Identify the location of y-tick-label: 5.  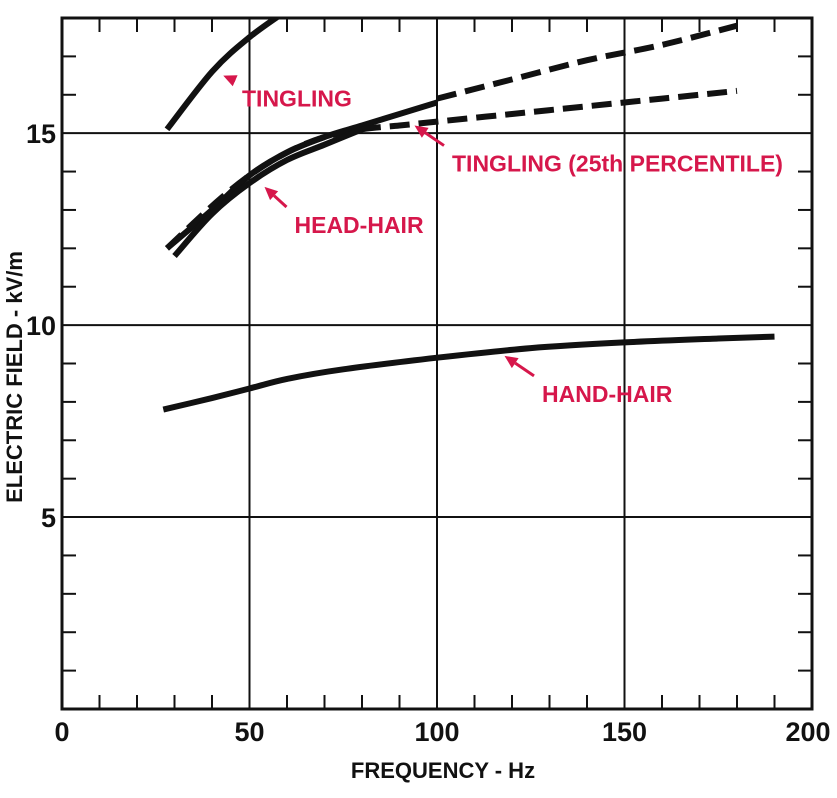
(48, 518).